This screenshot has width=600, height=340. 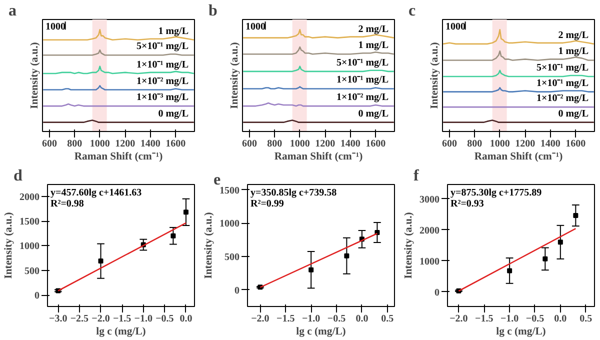 What do you see at coordinates (79, 319) in the screenshot?
I see `x-tick-label: −2.5` at bounding box center [79, 319].